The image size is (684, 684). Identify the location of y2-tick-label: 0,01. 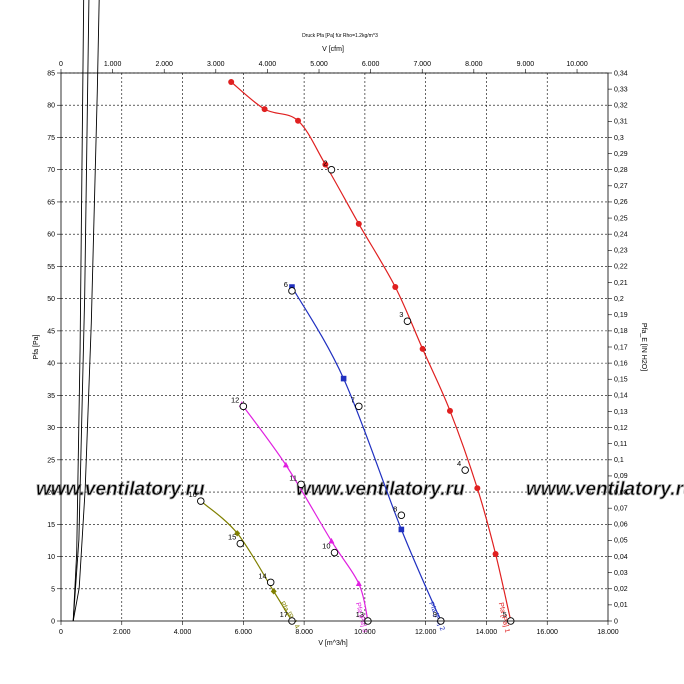
(621, 605).